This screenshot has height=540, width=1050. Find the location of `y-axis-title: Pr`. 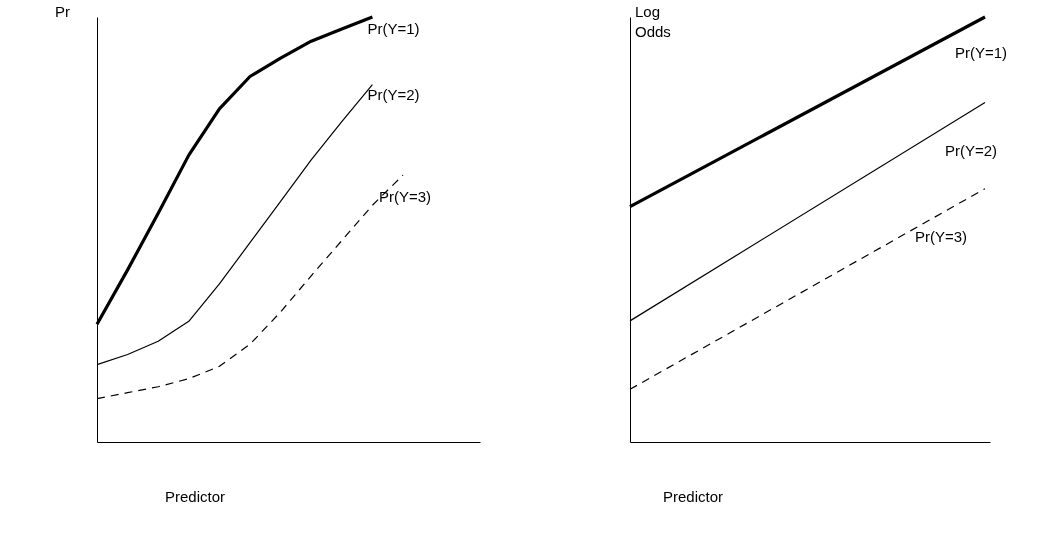

y-axis-title: Pr is located at coordinates (62, 11).